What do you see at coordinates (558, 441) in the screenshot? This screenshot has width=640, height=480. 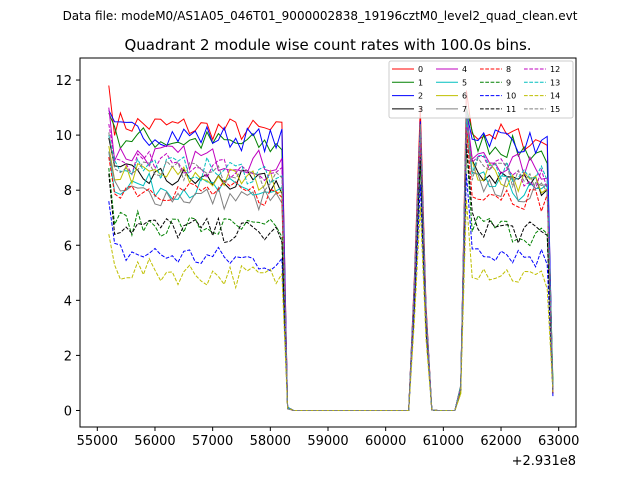 I see `x-tick-label: 63000` at bounding box center [558, 441].